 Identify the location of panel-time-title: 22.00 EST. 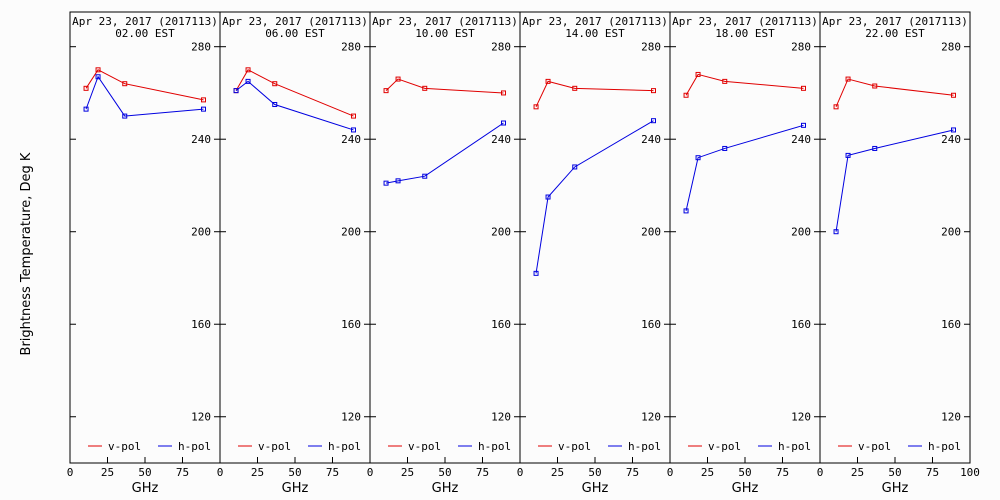
(895, 33).